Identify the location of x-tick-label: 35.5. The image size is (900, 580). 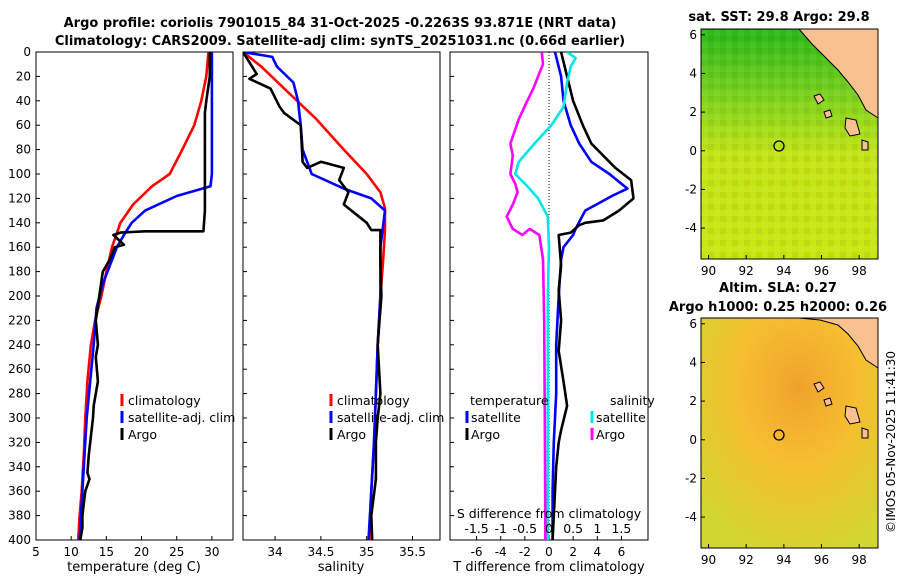
(412, 552).